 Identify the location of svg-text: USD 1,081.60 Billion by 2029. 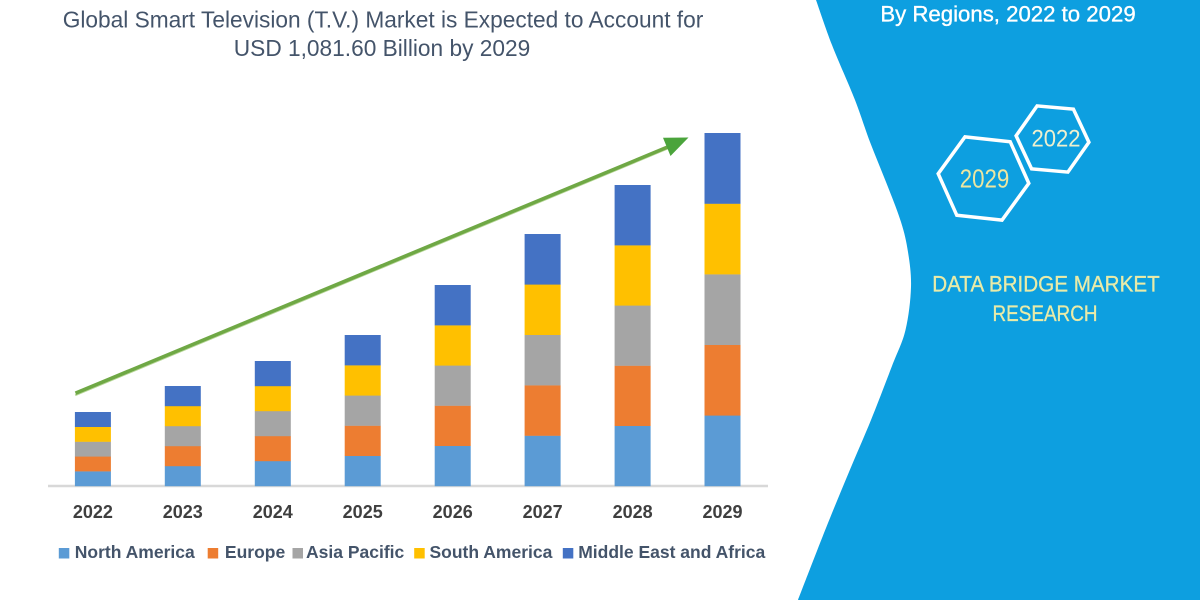
(382, 48).